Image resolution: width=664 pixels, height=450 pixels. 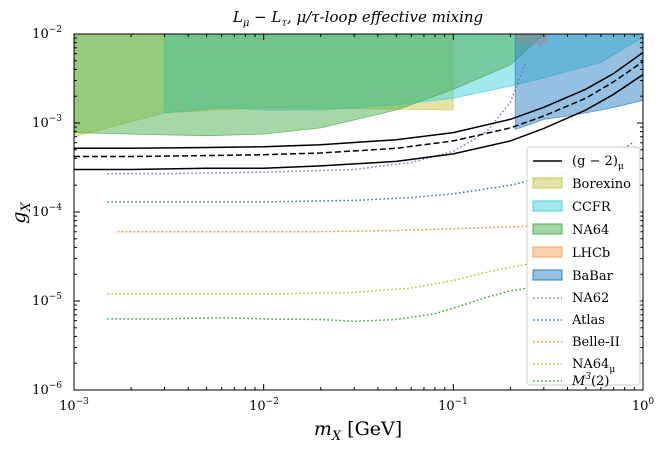 I want to click on legend-label-borexino: Borexino, so click(x=601, y=184).